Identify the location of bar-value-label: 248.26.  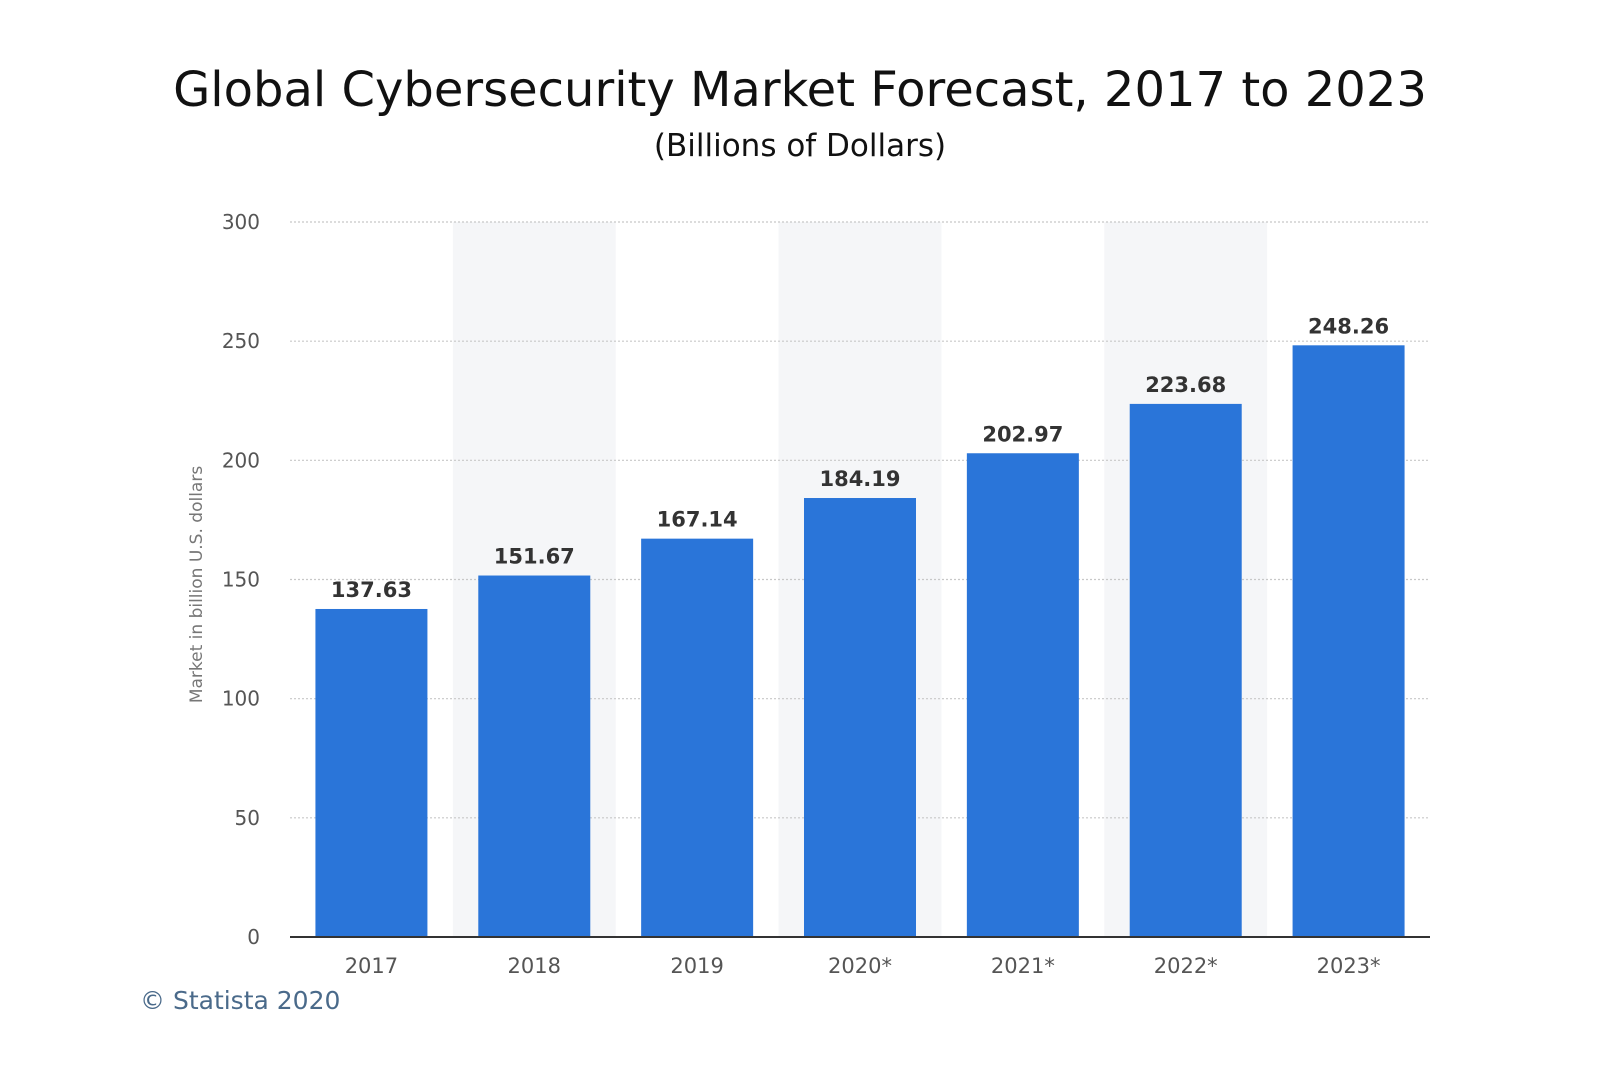
(1348, 326).